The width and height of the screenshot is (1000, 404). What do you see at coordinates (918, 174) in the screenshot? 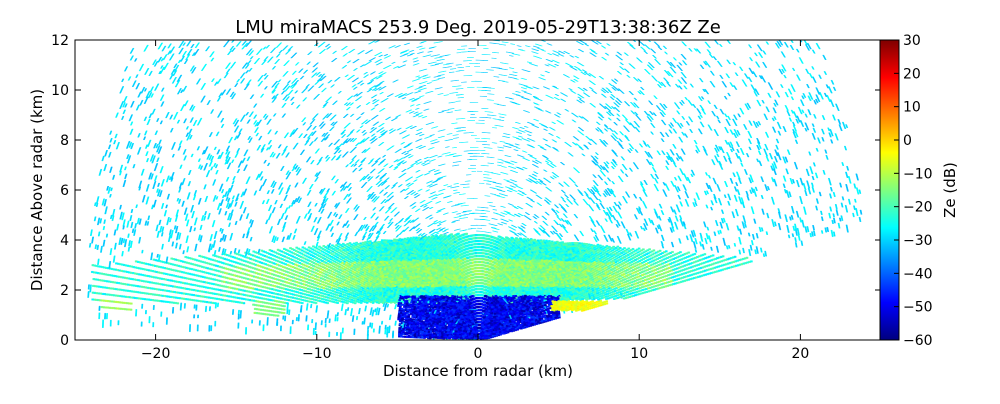
I see `colorbar-tick-label: −10` at bounding box center [918, 174].